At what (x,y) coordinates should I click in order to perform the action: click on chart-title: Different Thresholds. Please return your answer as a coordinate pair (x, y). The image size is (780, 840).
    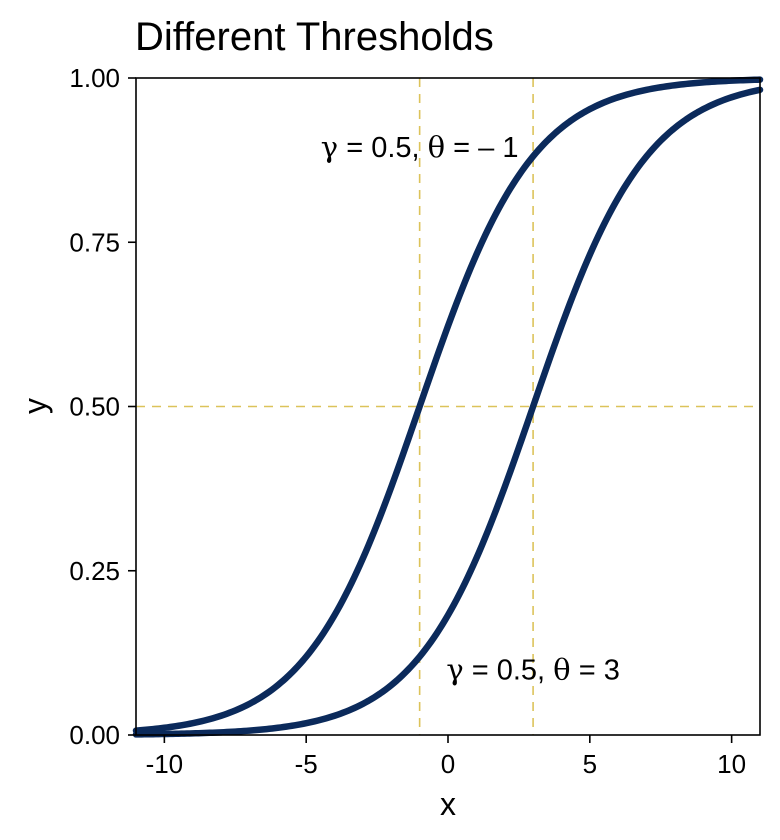
    Looking at the image, I should click on (314, 37).